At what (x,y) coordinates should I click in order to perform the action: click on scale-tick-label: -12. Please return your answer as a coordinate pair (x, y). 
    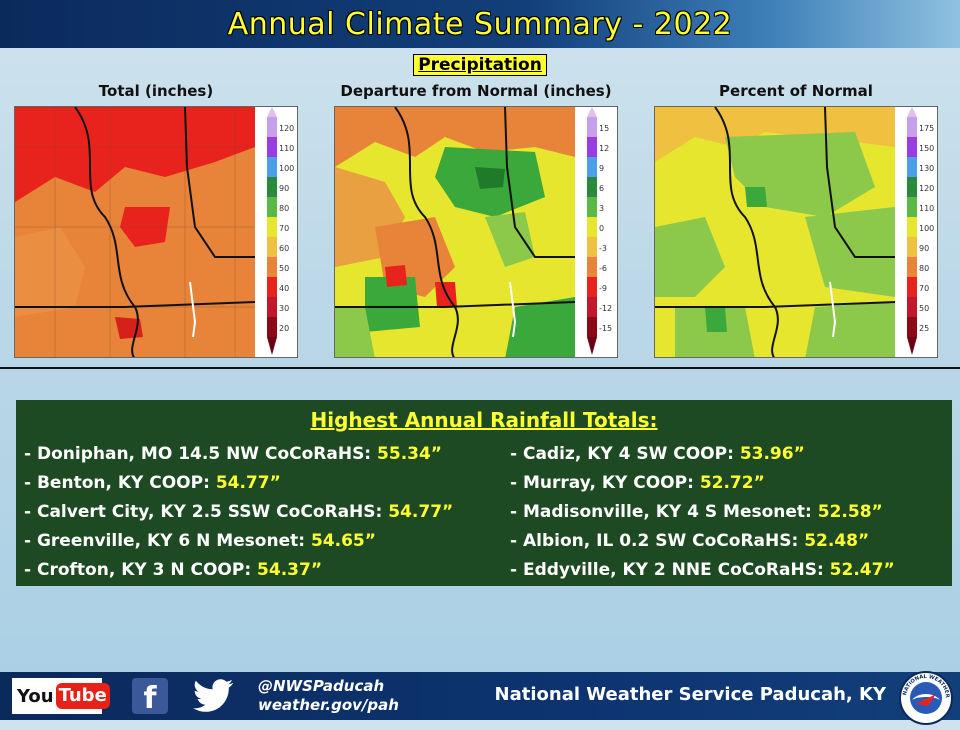
    Looking at the image, I should click on (606, 308).